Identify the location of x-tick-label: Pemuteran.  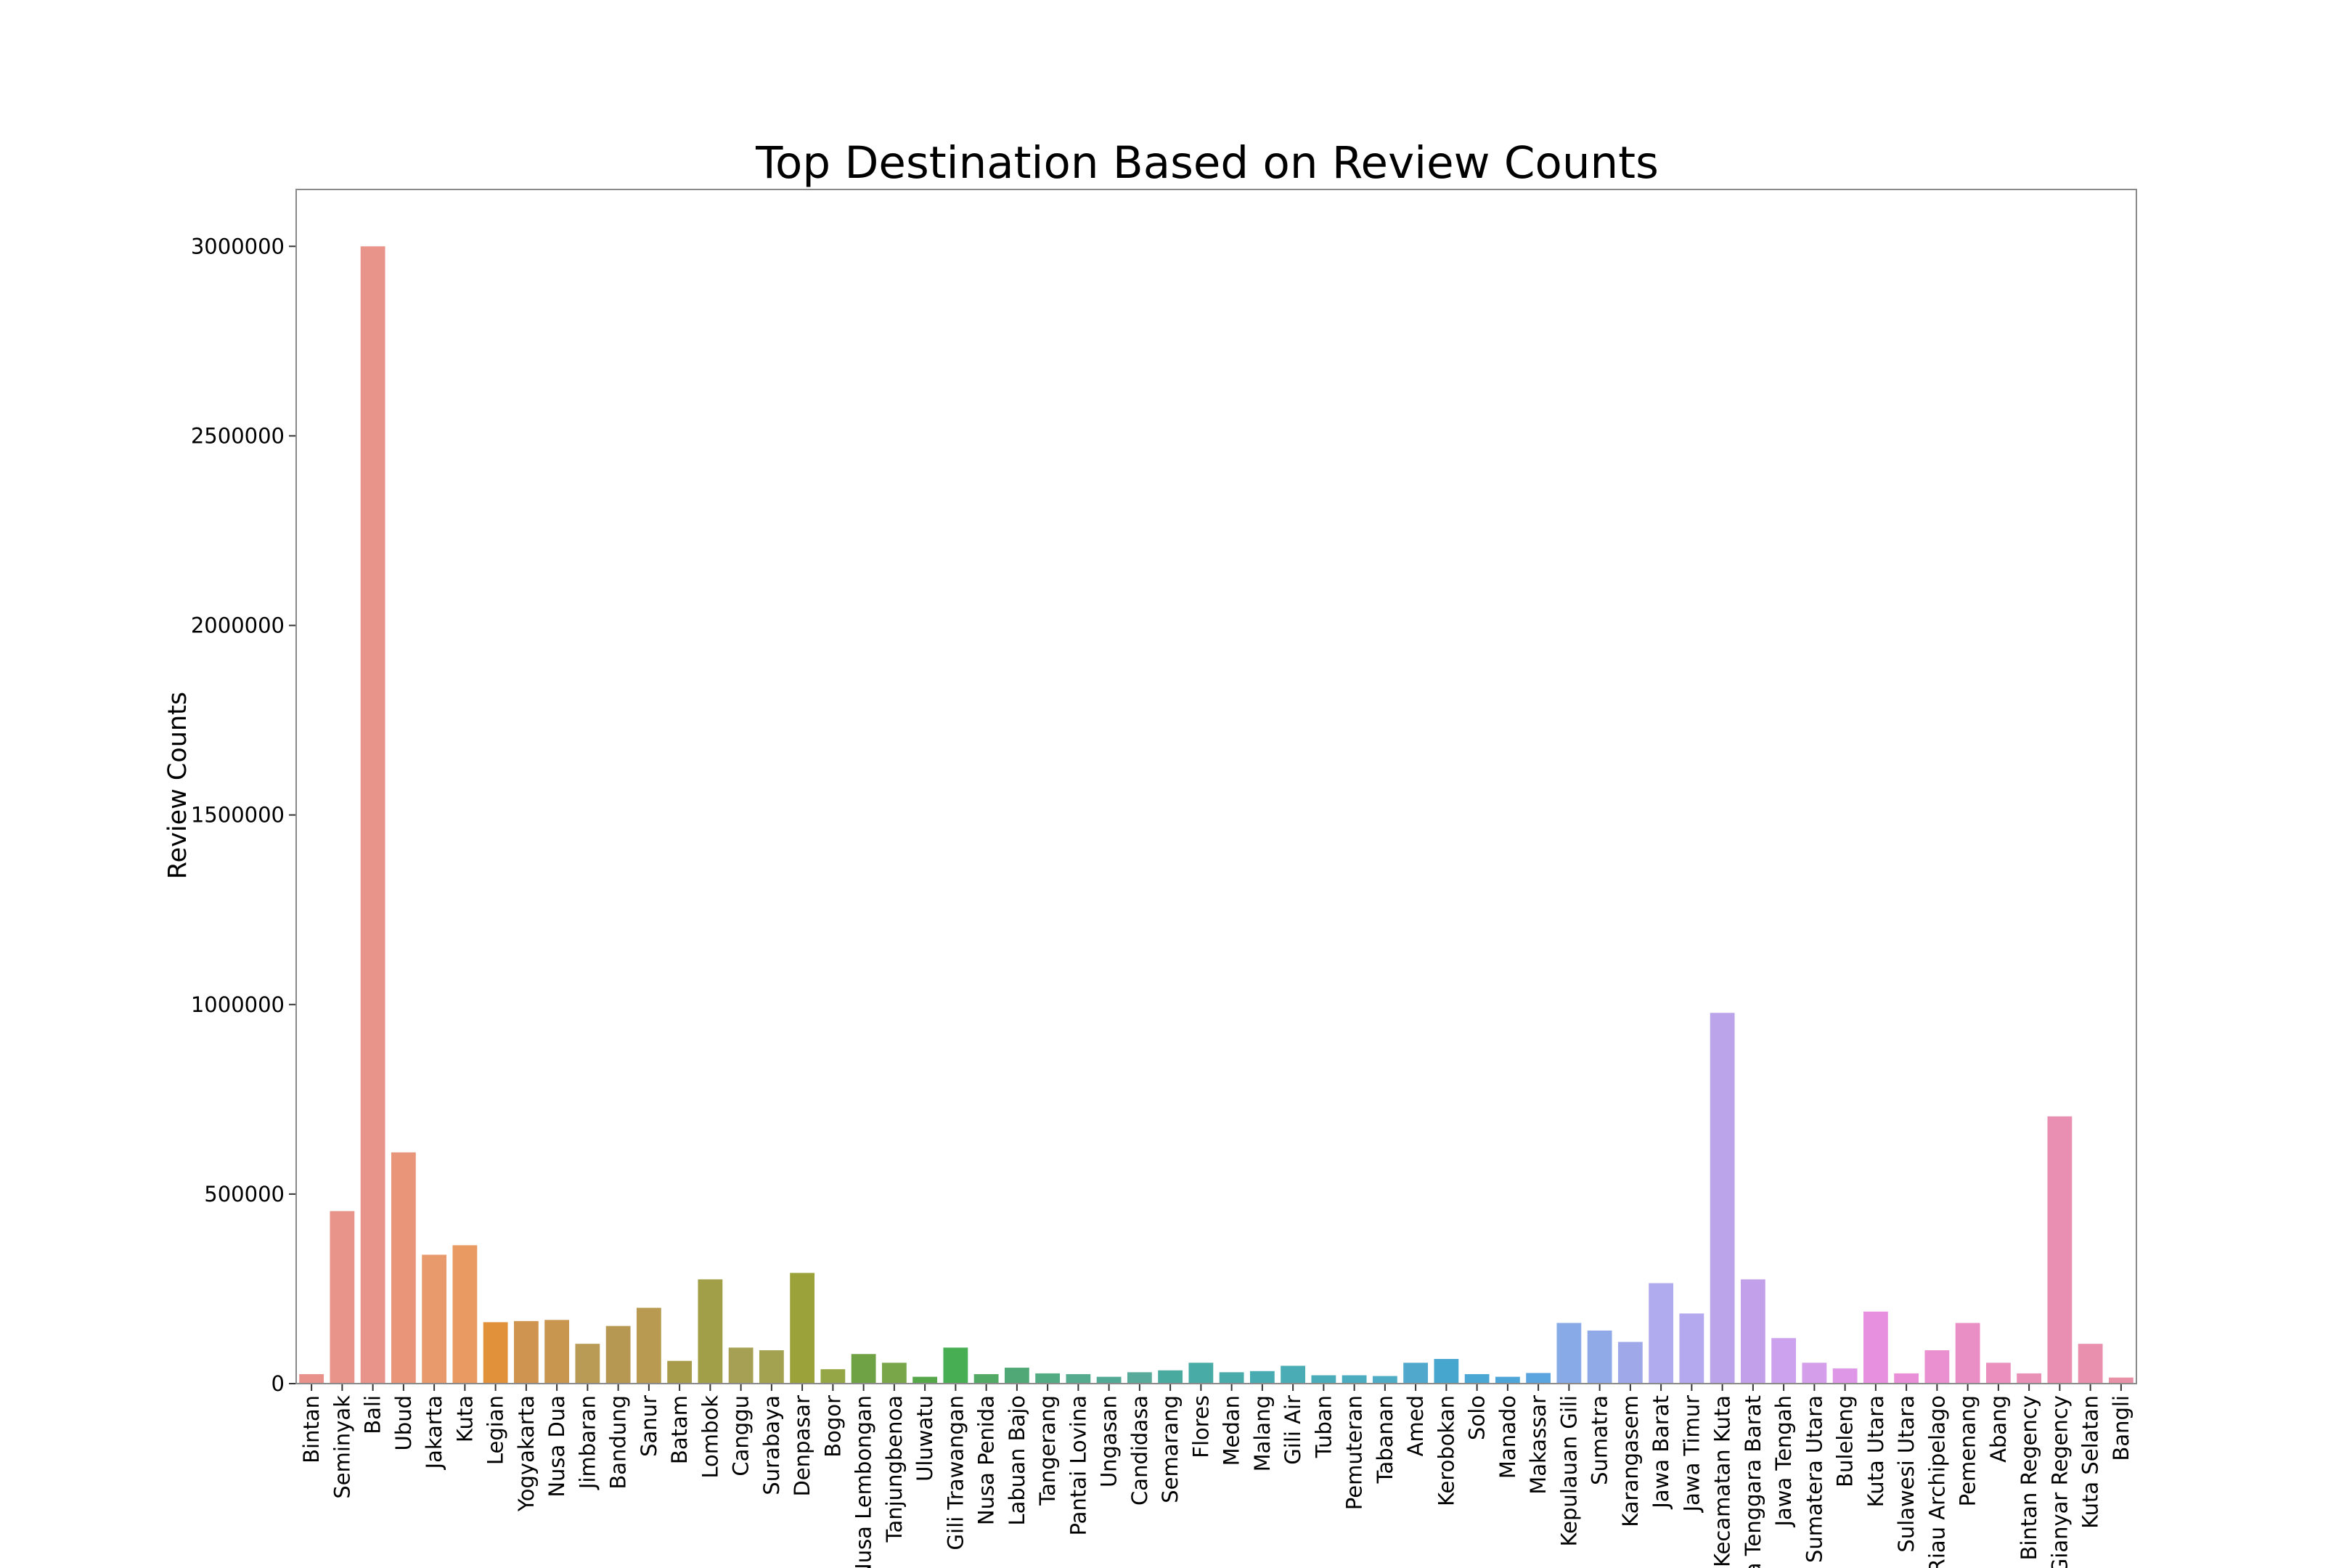
(1355, 1453).